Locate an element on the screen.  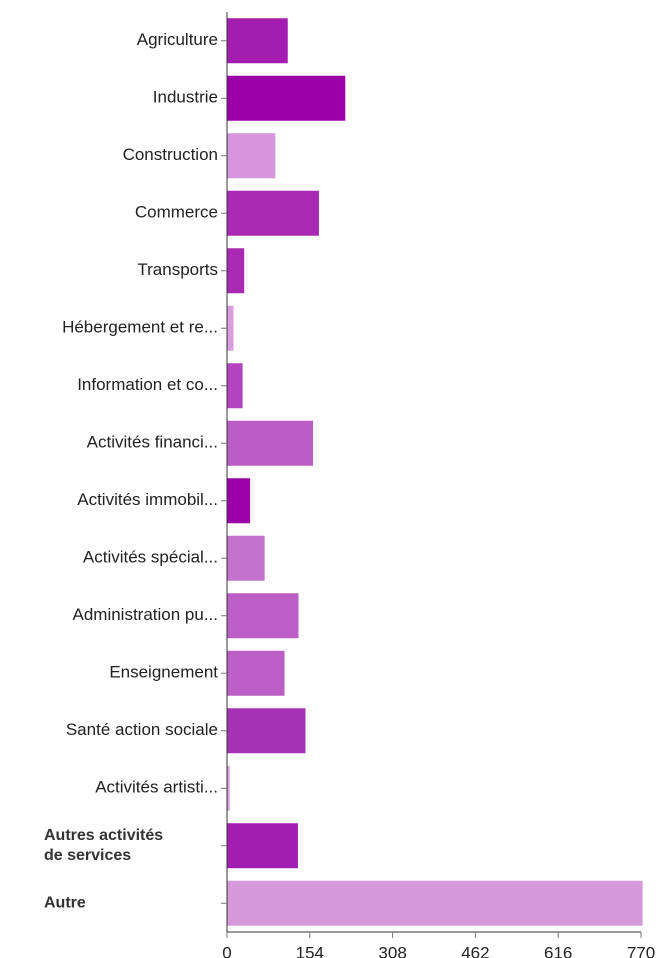
category-label-autre: Autre is located at coordinates (65, 902).